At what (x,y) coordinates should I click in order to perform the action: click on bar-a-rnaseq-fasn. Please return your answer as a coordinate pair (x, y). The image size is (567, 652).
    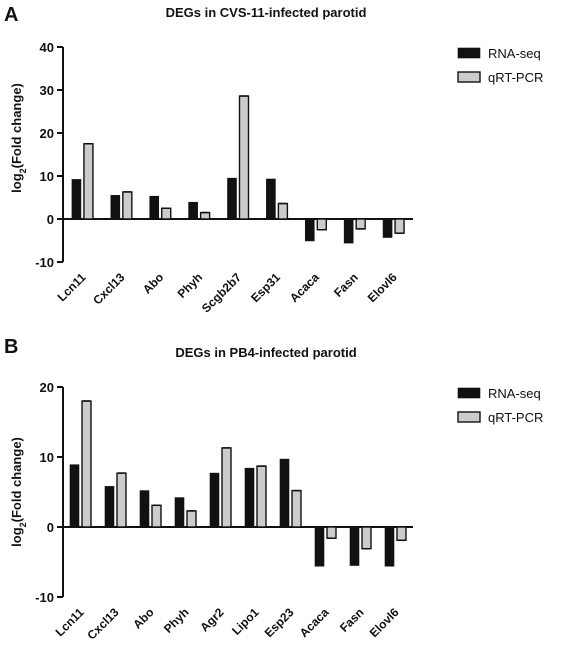
    Looking at the image, I should click on (348, 231).